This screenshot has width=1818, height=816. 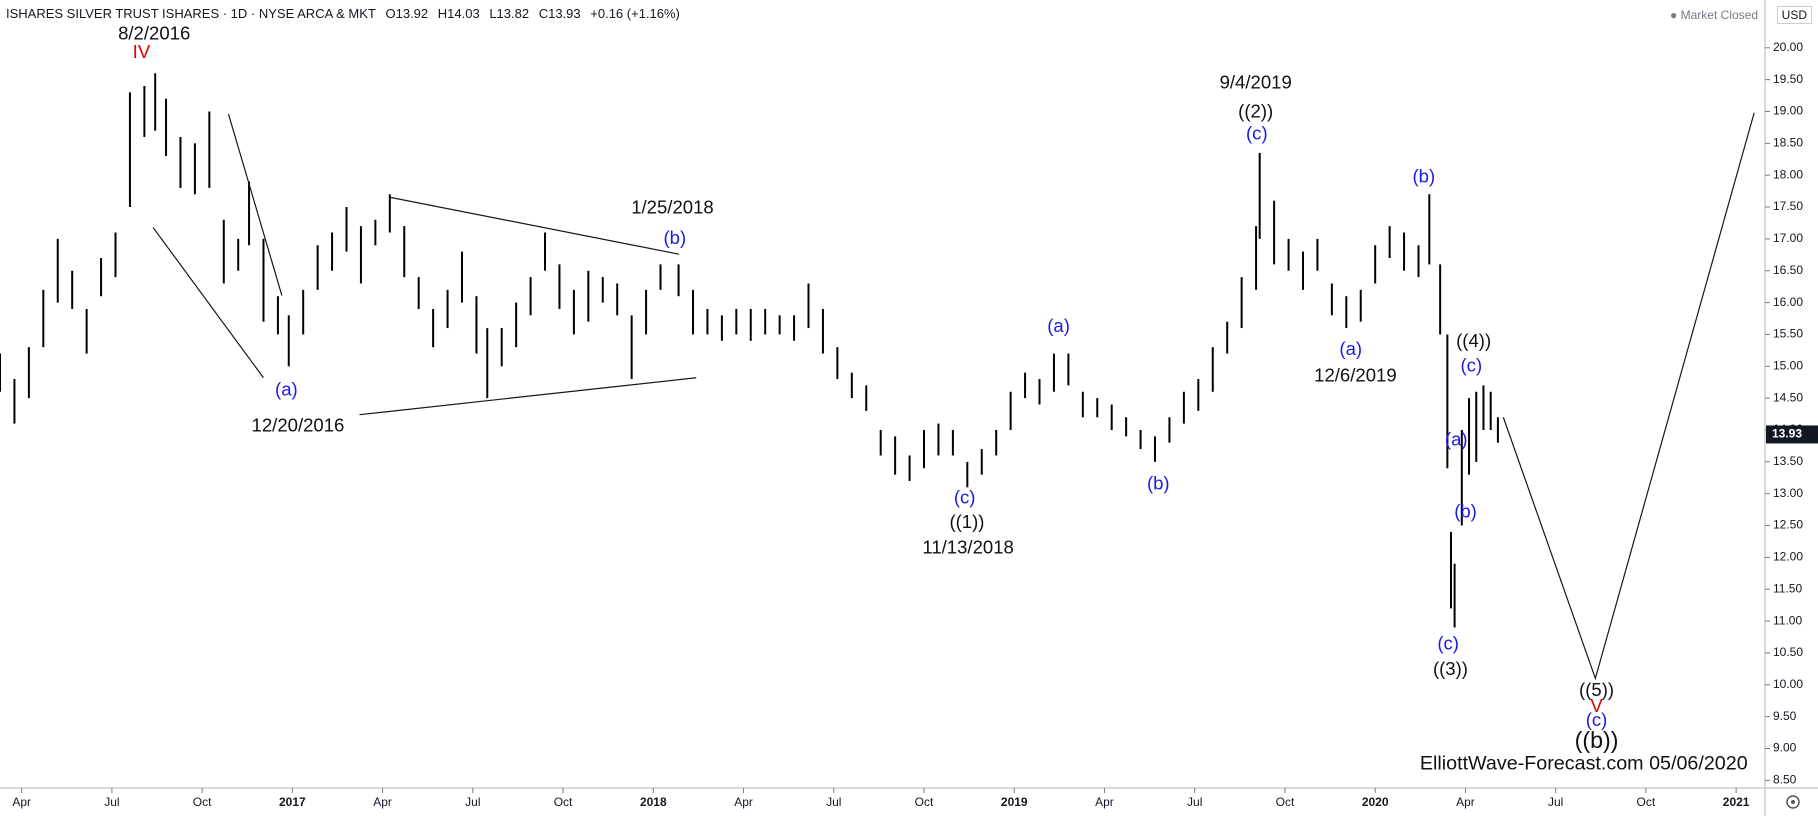 I want to click on high: H14.03, so click(x=458, y=13).